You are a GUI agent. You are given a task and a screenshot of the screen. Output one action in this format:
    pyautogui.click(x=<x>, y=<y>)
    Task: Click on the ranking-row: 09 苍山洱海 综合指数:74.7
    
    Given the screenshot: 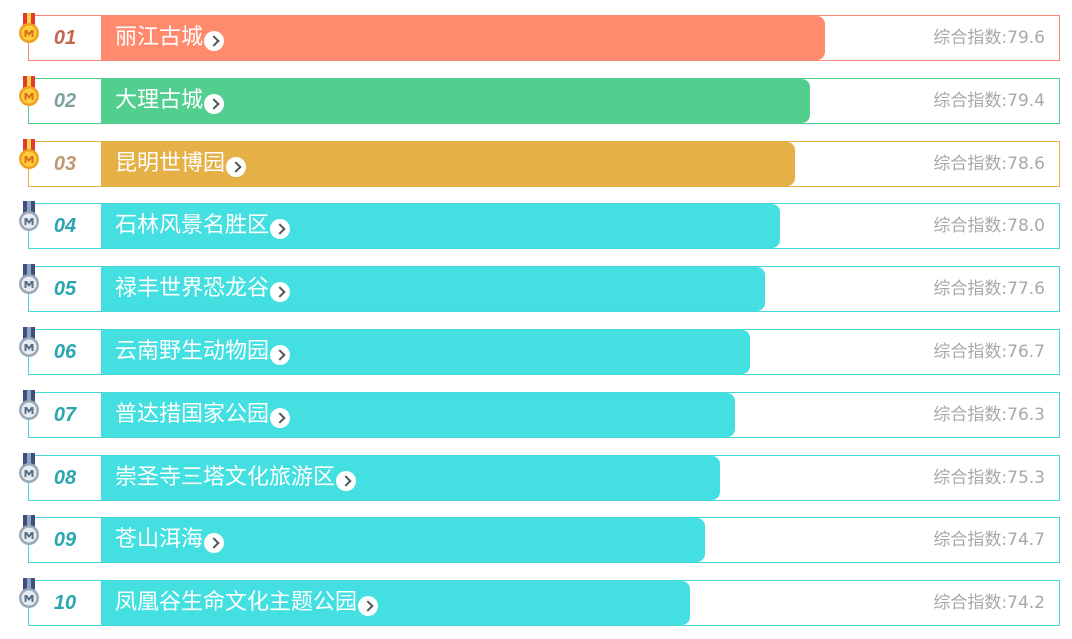 What is the action you would take?
    pyautogui.click(x=539, y=539)
    